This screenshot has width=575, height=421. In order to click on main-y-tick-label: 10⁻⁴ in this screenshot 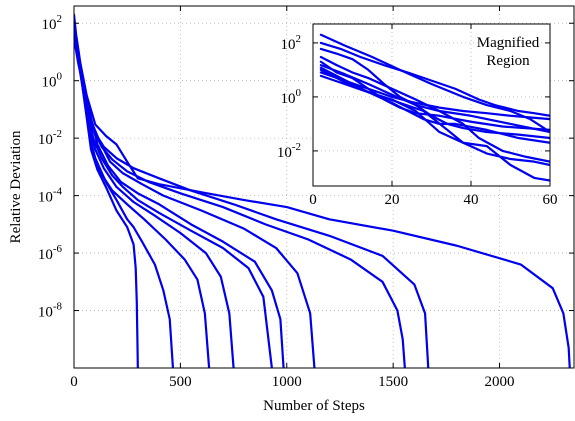, I will do `click(50, 196)`.